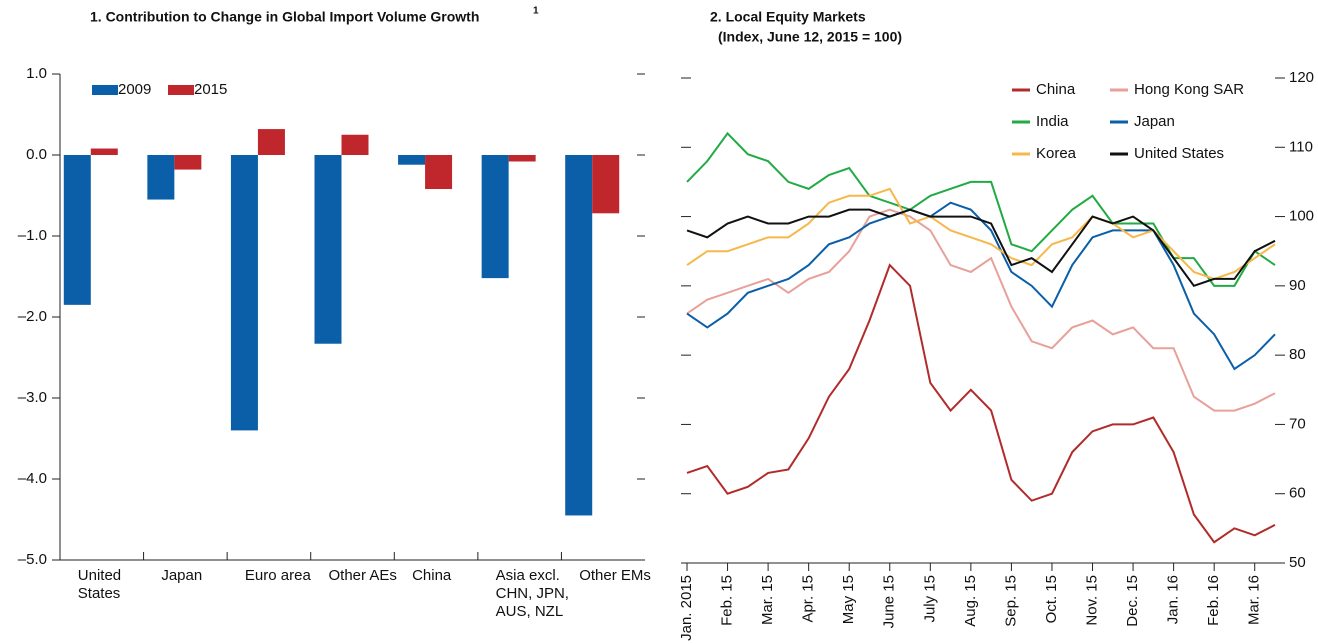 The height and width of the screenshot is (644, 1318). What do you see at coordinates (530, 611) in the screenshot?
I see `x-tick-label: AUS, NZL` at bounding box center [530, 611].